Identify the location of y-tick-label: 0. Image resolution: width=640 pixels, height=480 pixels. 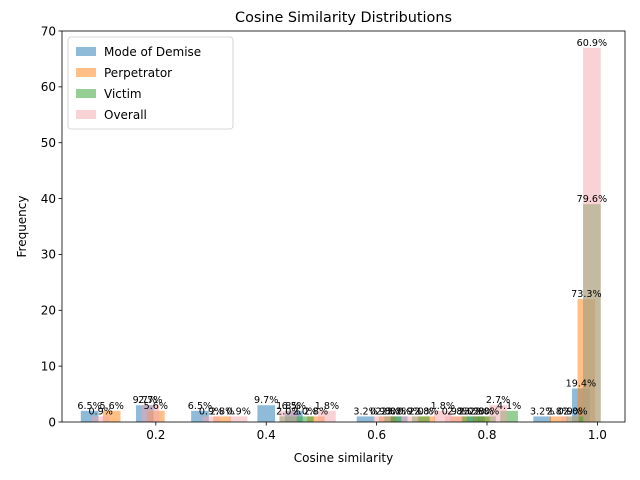
(52, 422).